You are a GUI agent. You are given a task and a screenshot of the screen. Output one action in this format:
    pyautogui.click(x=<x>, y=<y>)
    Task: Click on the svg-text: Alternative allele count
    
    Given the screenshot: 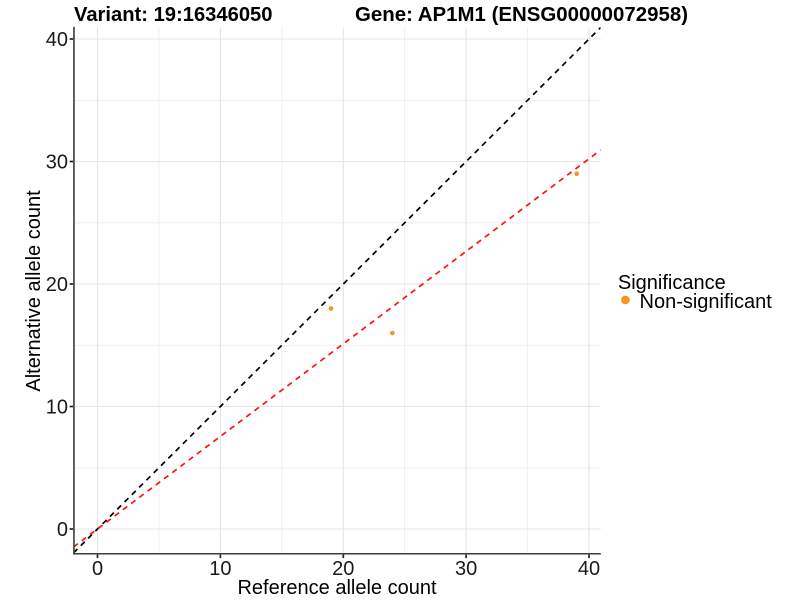 What is the action you would take?
    pyautogui.click(x=34, y=291)
    